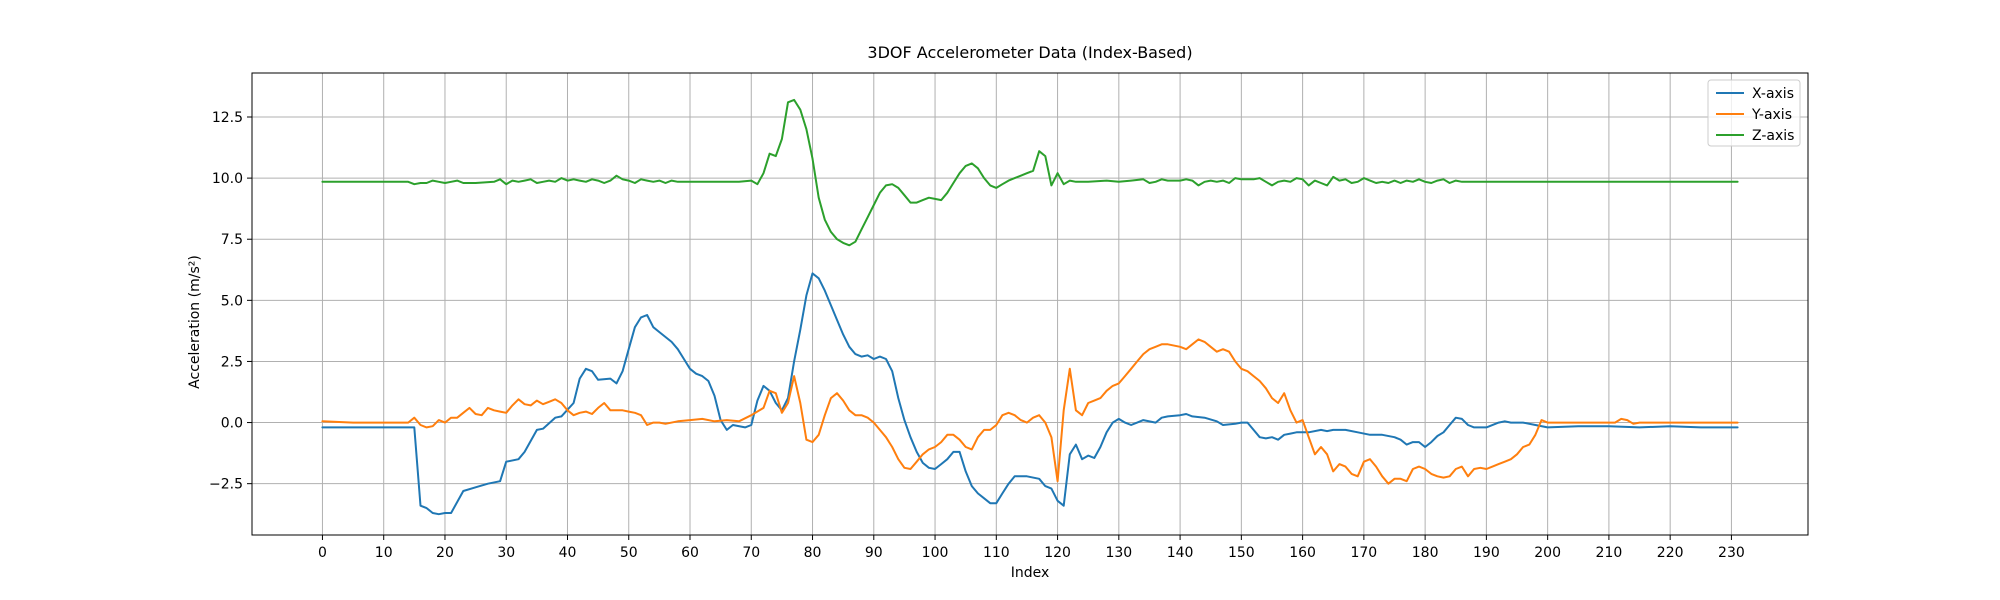 This screenshot has width=2000, height=600. I want to click on x-tick-label: 0, so click(322, 553).